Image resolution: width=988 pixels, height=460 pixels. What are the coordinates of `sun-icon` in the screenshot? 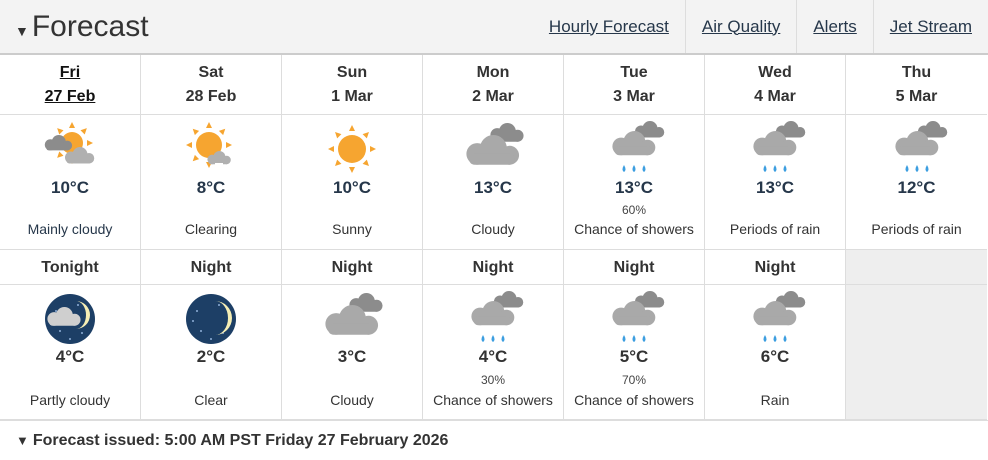 It's located at (352, 149).